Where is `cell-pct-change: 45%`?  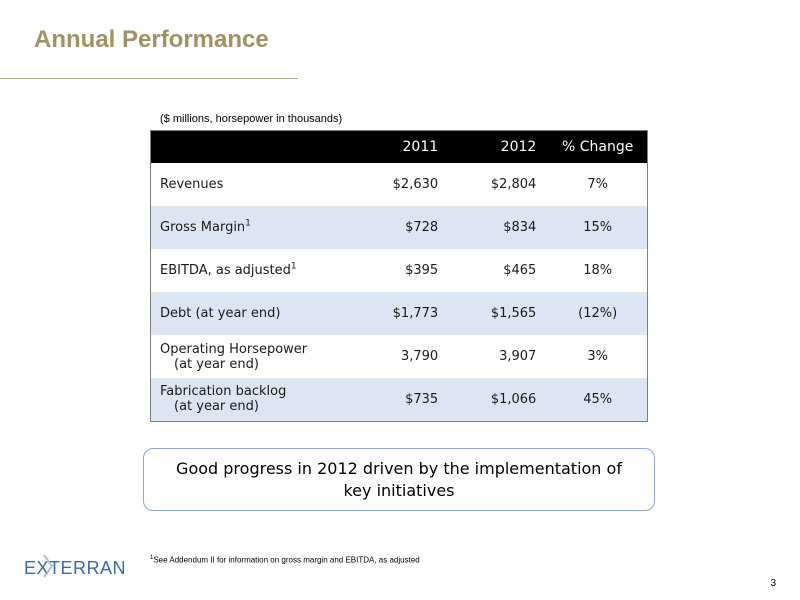
cell-pct-change: 45% is located at coordinates (598, 399).